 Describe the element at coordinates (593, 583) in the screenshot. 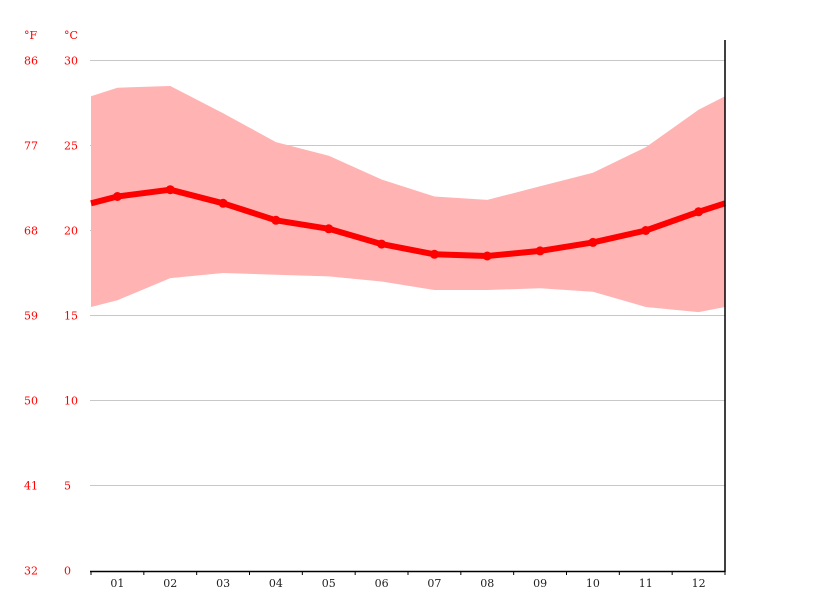

I see `x-tick-label: 10` at that location.